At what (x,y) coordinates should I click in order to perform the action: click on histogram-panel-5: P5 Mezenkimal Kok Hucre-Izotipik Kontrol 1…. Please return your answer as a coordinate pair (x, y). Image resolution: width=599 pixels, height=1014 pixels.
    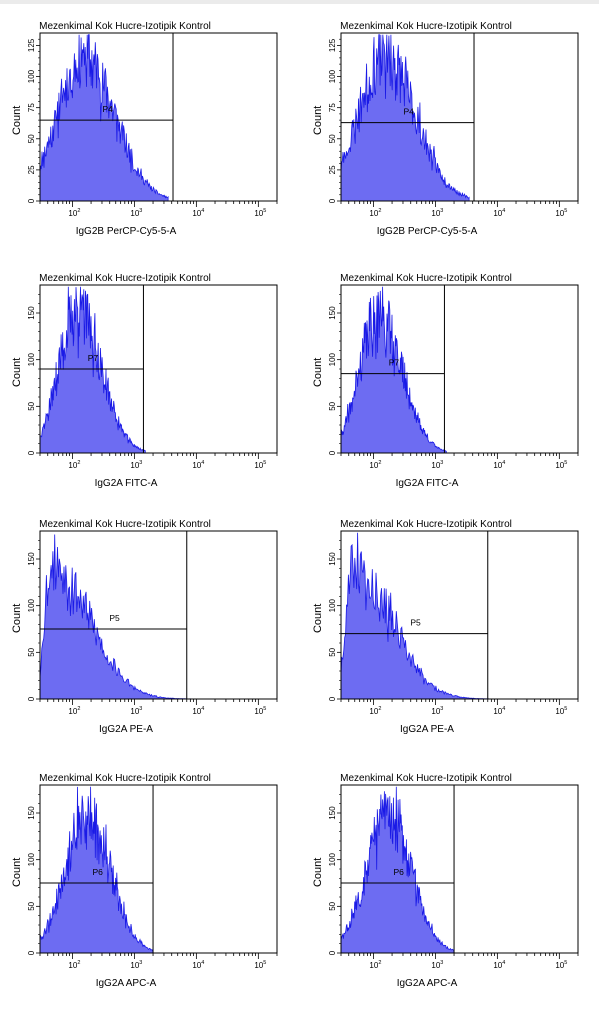
    Looking at the image, I should click on (144, 627).